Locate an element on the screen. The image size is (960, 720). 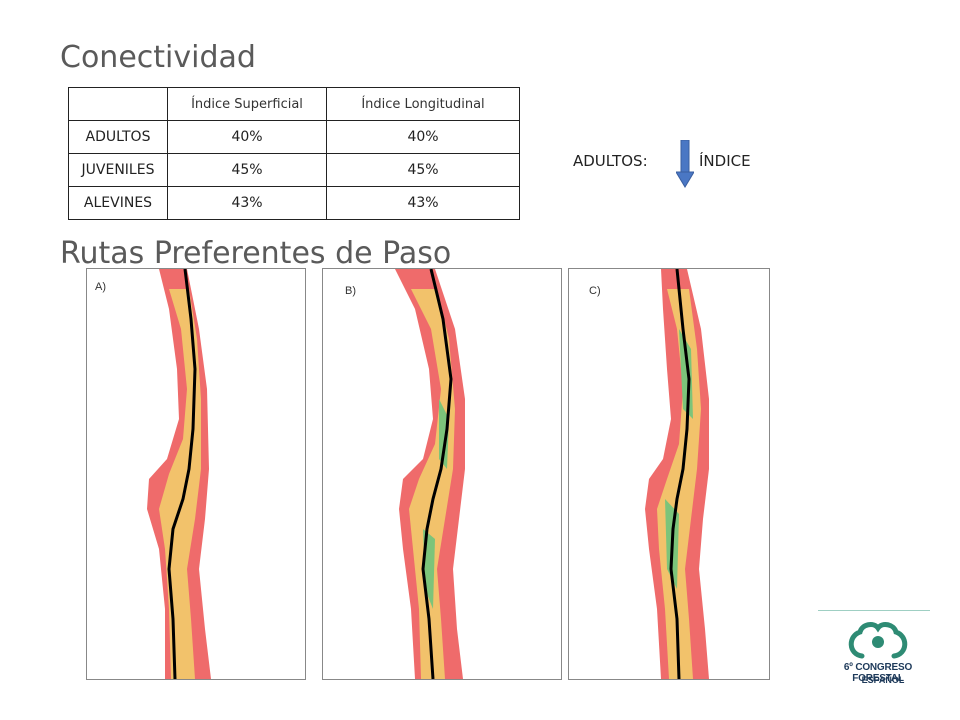
adultos-index-note: ADULTOS: ÍNDICE is located at coordinates (673, 165).